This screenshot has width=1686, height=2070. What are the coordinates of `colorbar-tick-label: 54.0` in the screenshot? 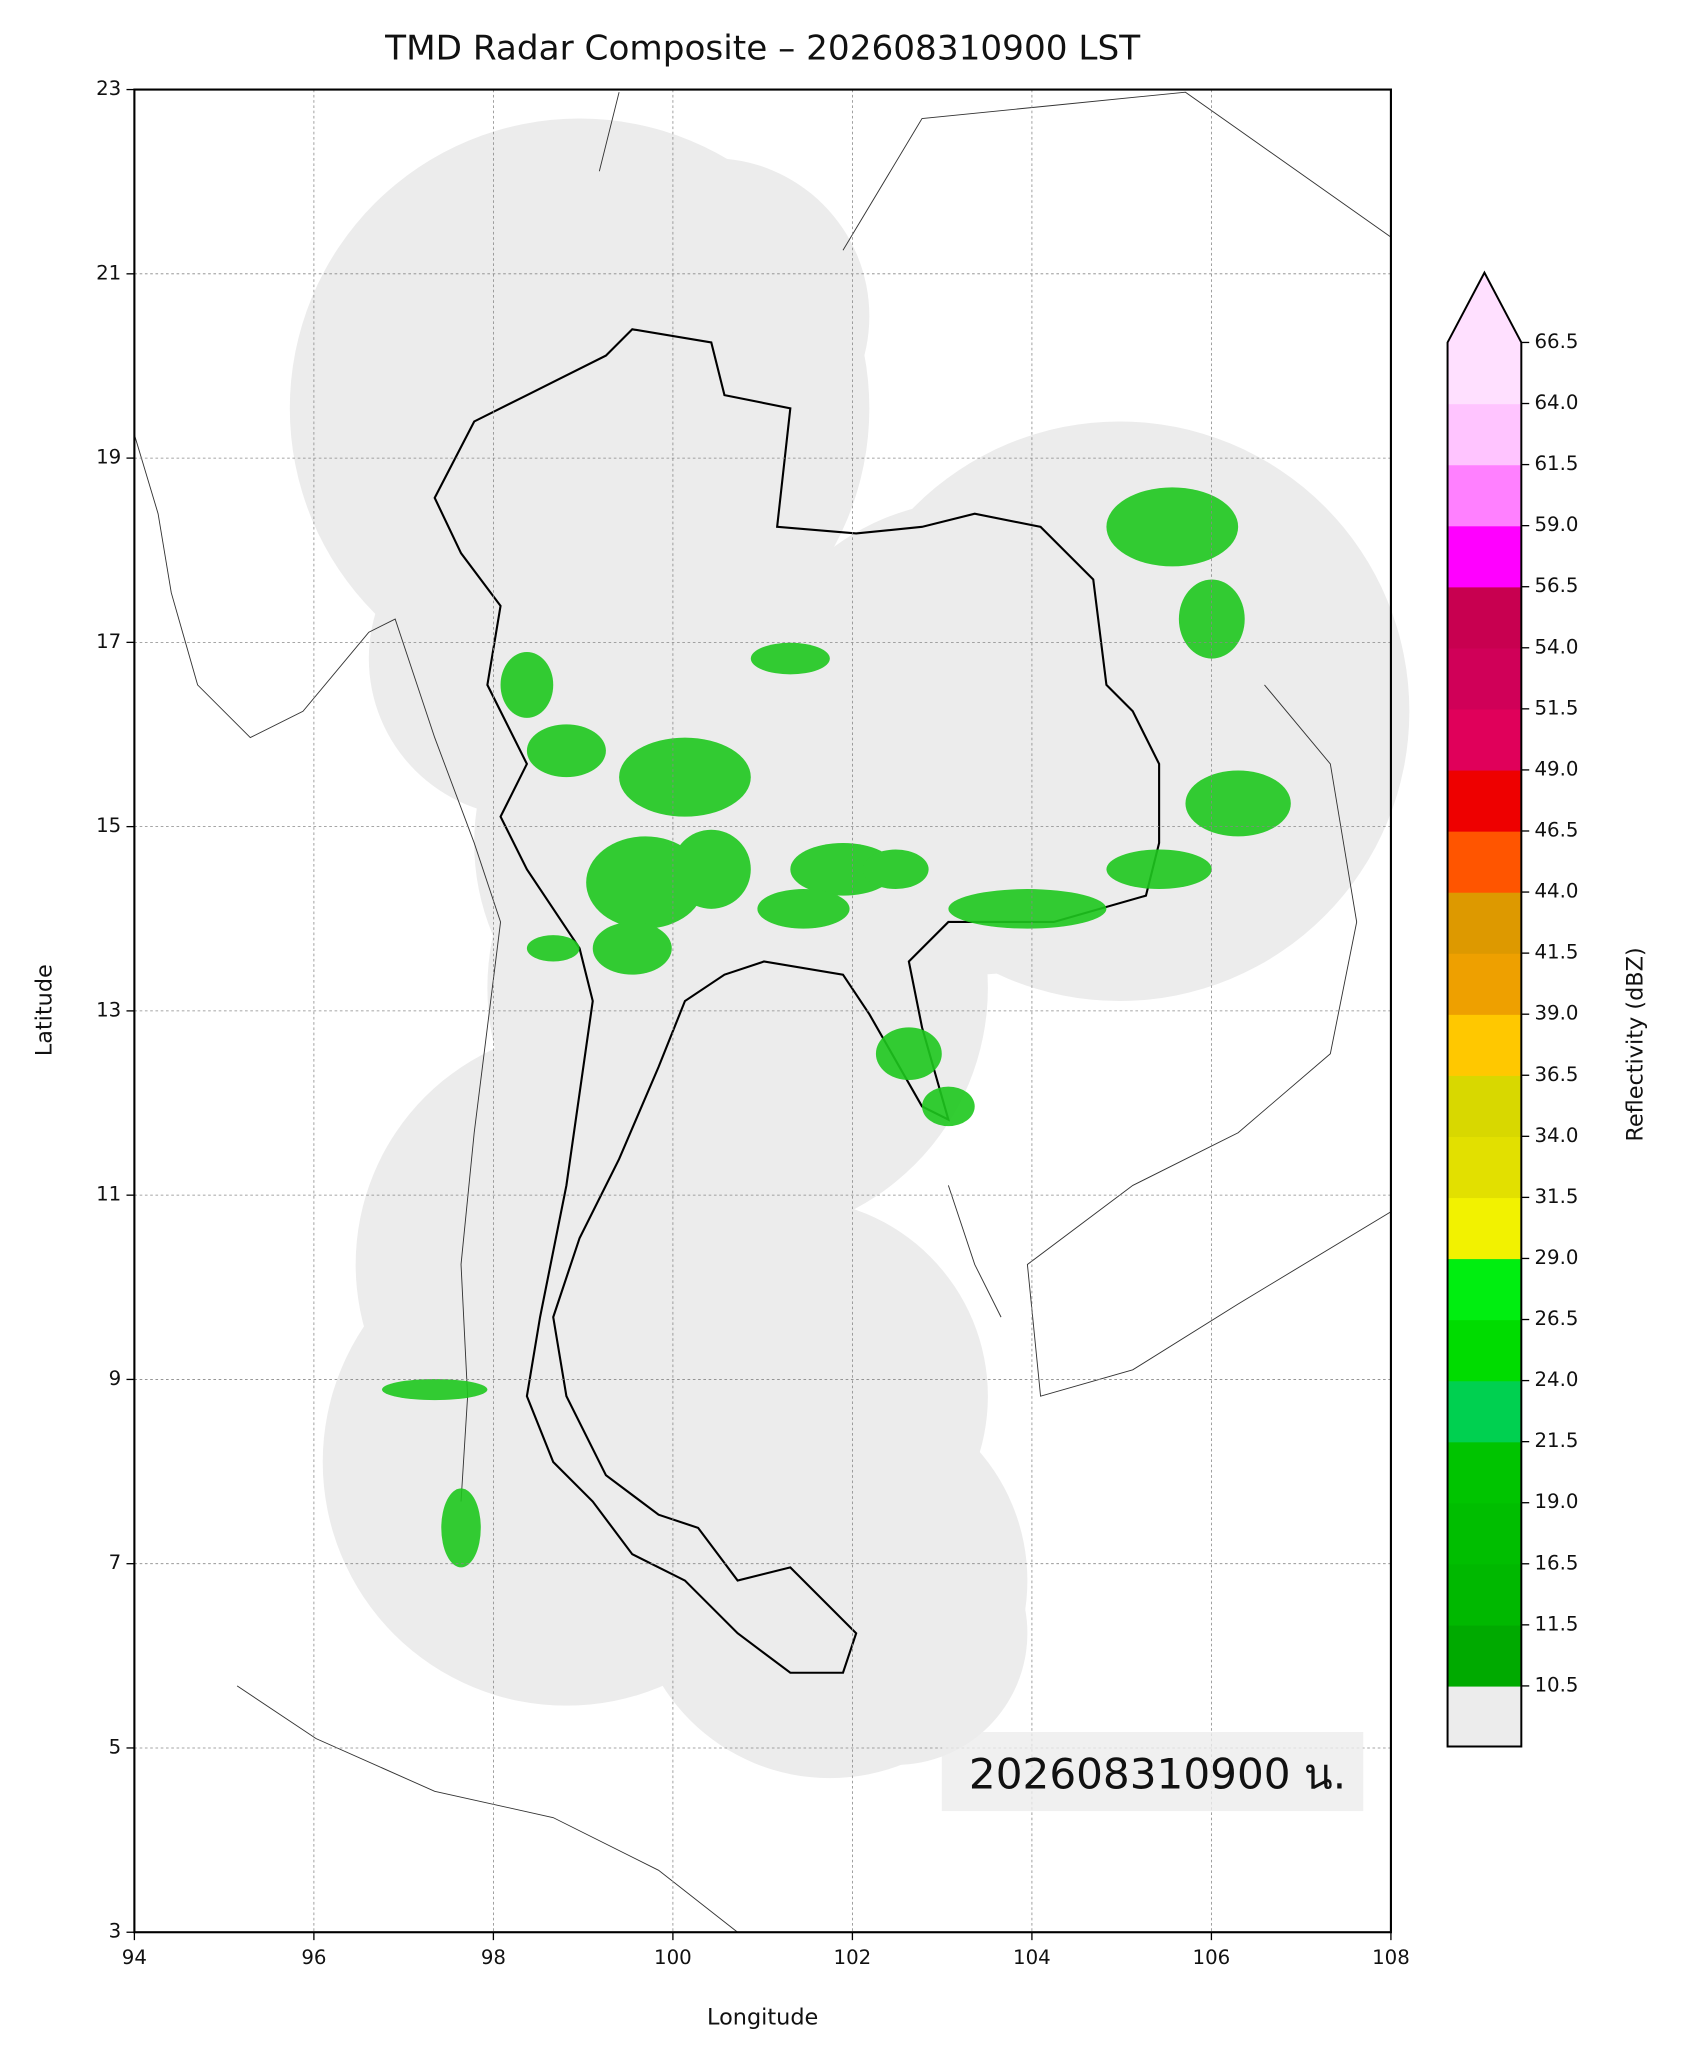 It's located at (1556, 646).